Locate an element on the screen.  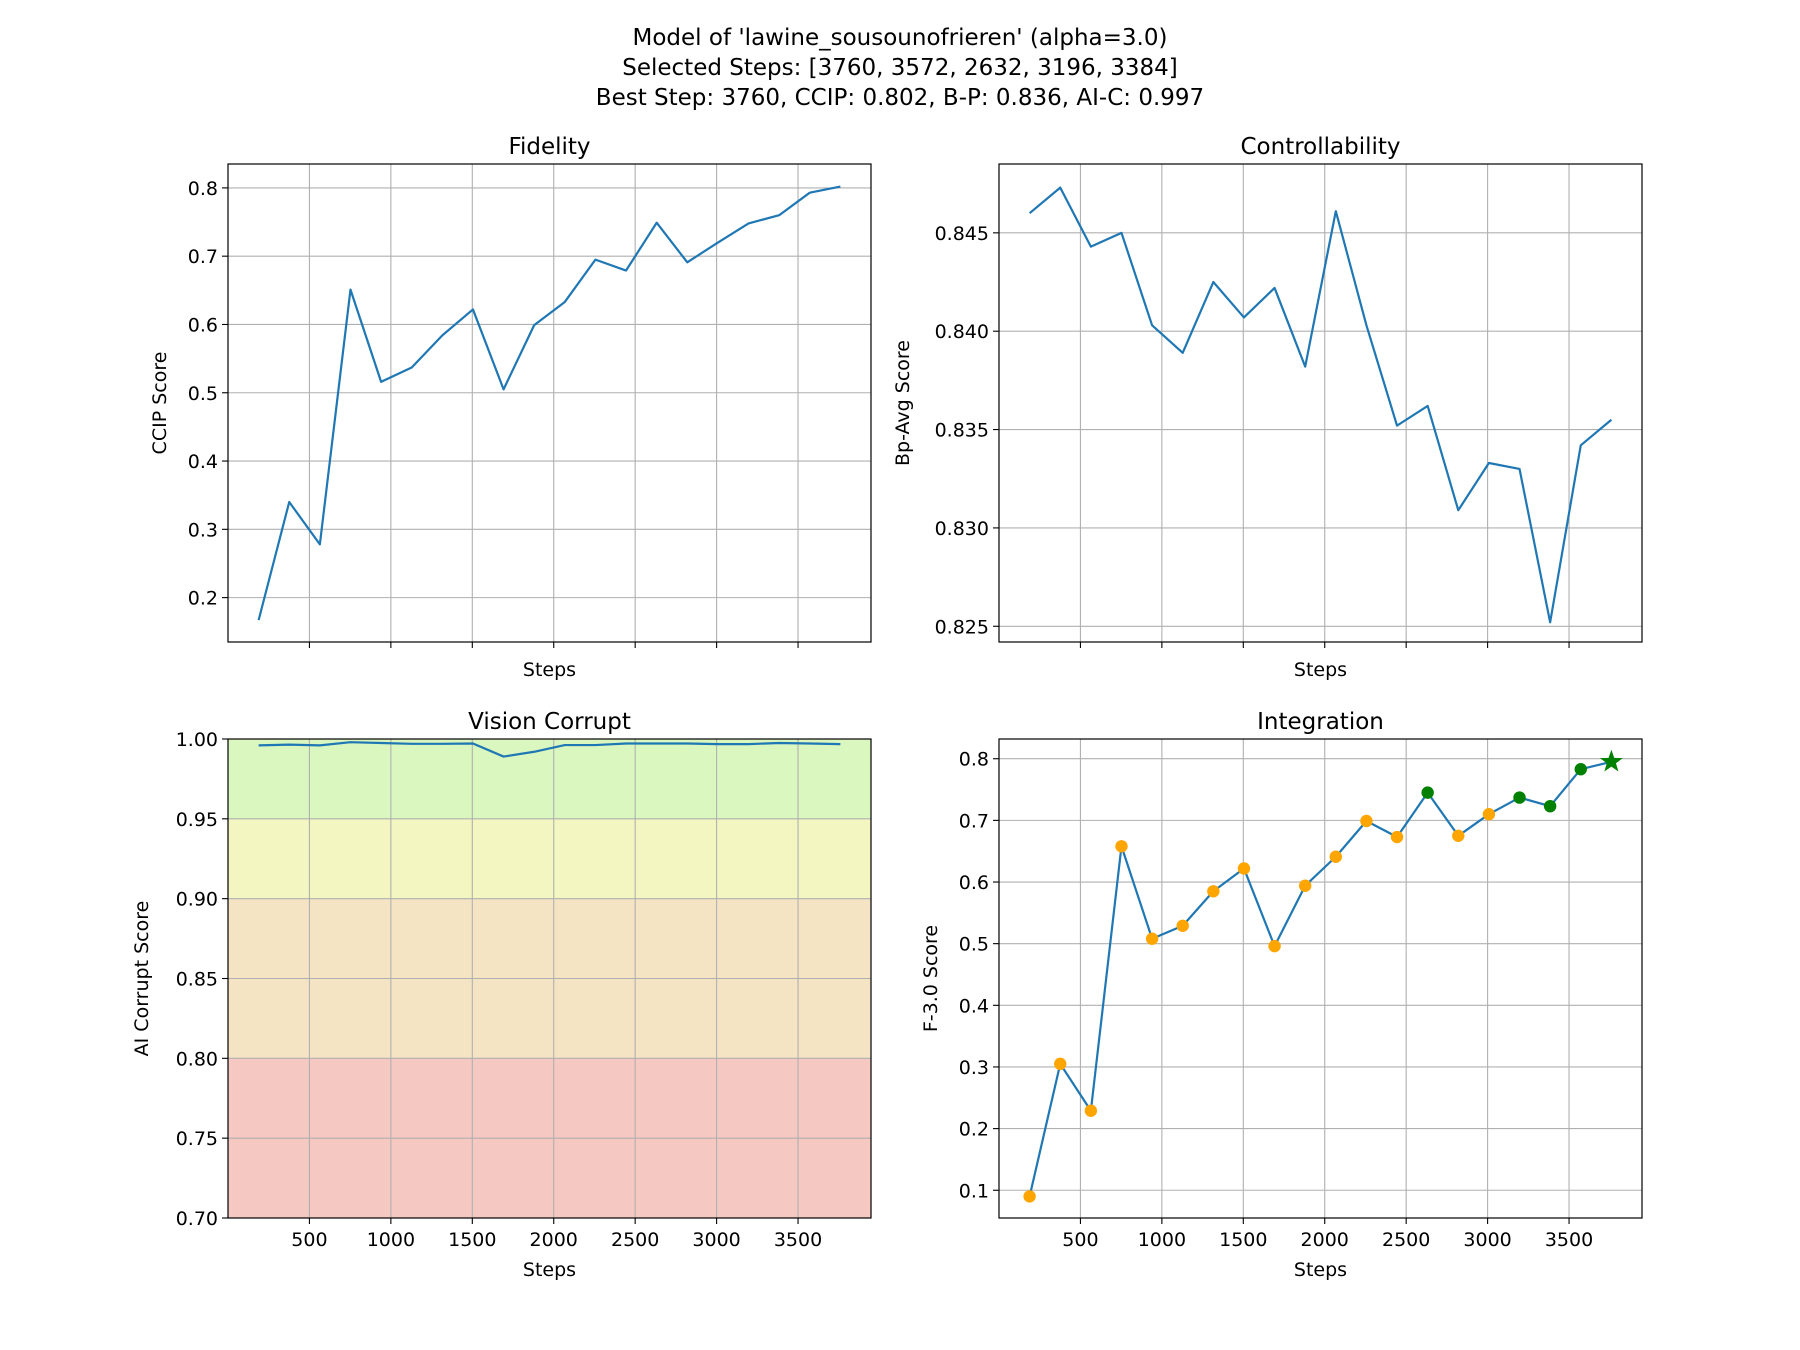
controllability-ytick-label-1: 0.830 is located at coordinates (962, 529).